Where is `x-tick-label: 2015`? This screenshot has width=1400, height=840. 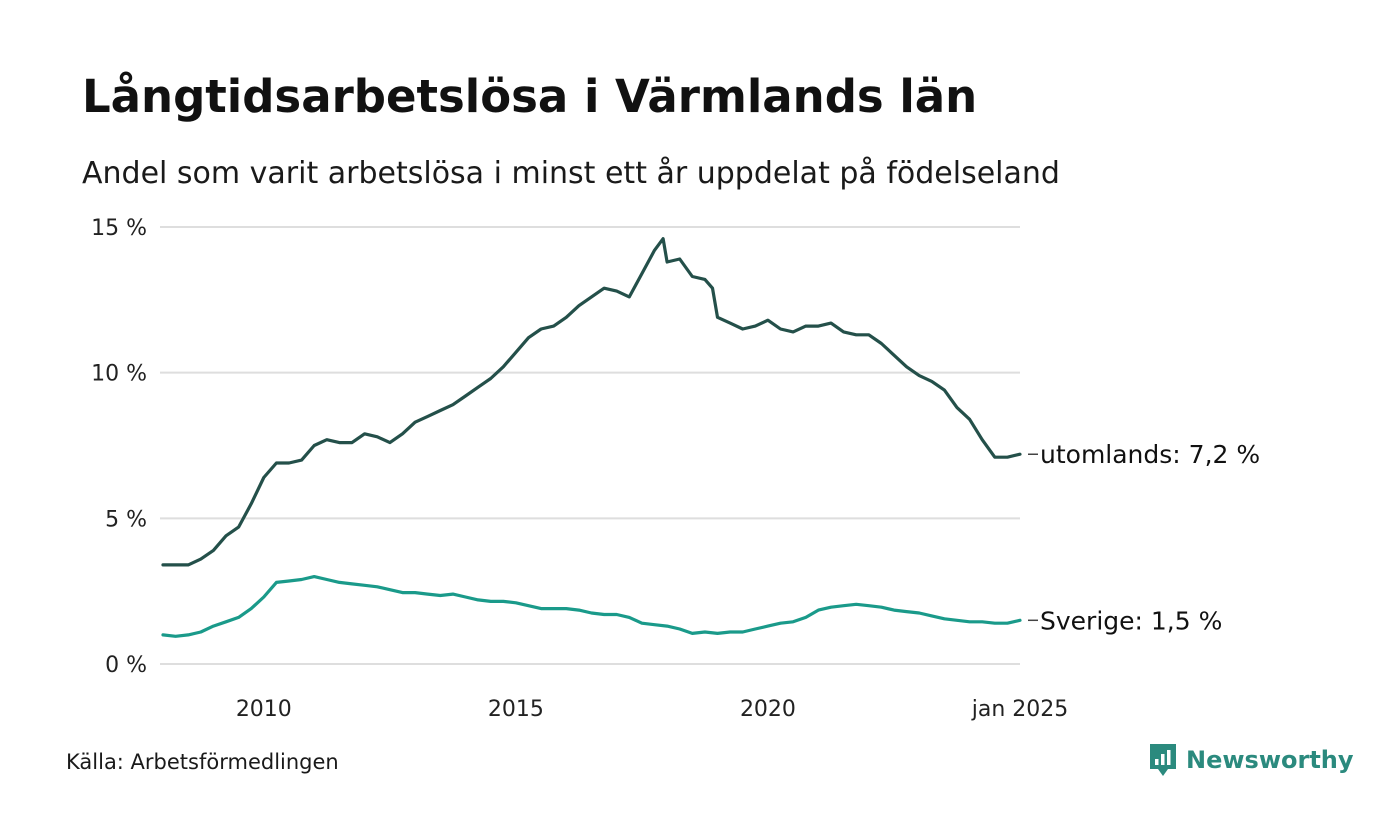 x-tick-label: 2015 is located at coordinates (516, 709).